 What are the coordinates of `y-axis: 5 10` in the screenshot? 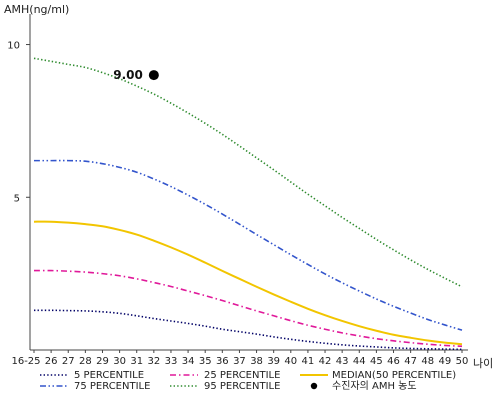 It's located at (19, 182).